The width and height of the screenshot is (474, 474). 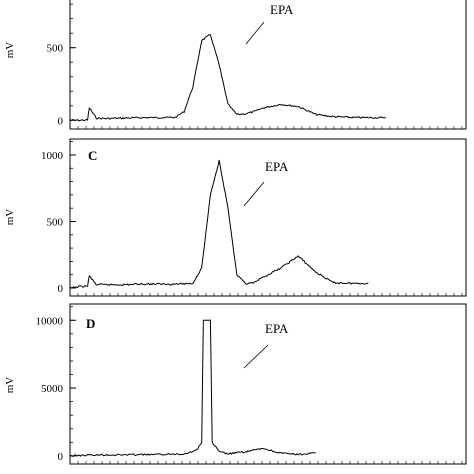 What do you see at coordinates (228, 78) in the screenshot?
I see `signal-trace` at bounding box center [228, 78].